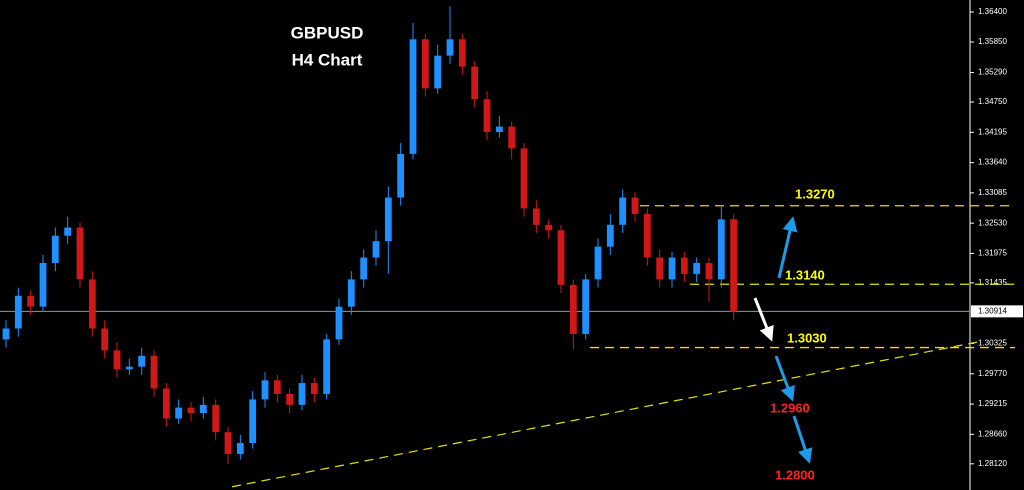 The width and height of the screenshot is (1024, 490). Describe the element at coordinates (992, 463) in the screenshot. I see `y-tick-label: 1.28120` at that location.